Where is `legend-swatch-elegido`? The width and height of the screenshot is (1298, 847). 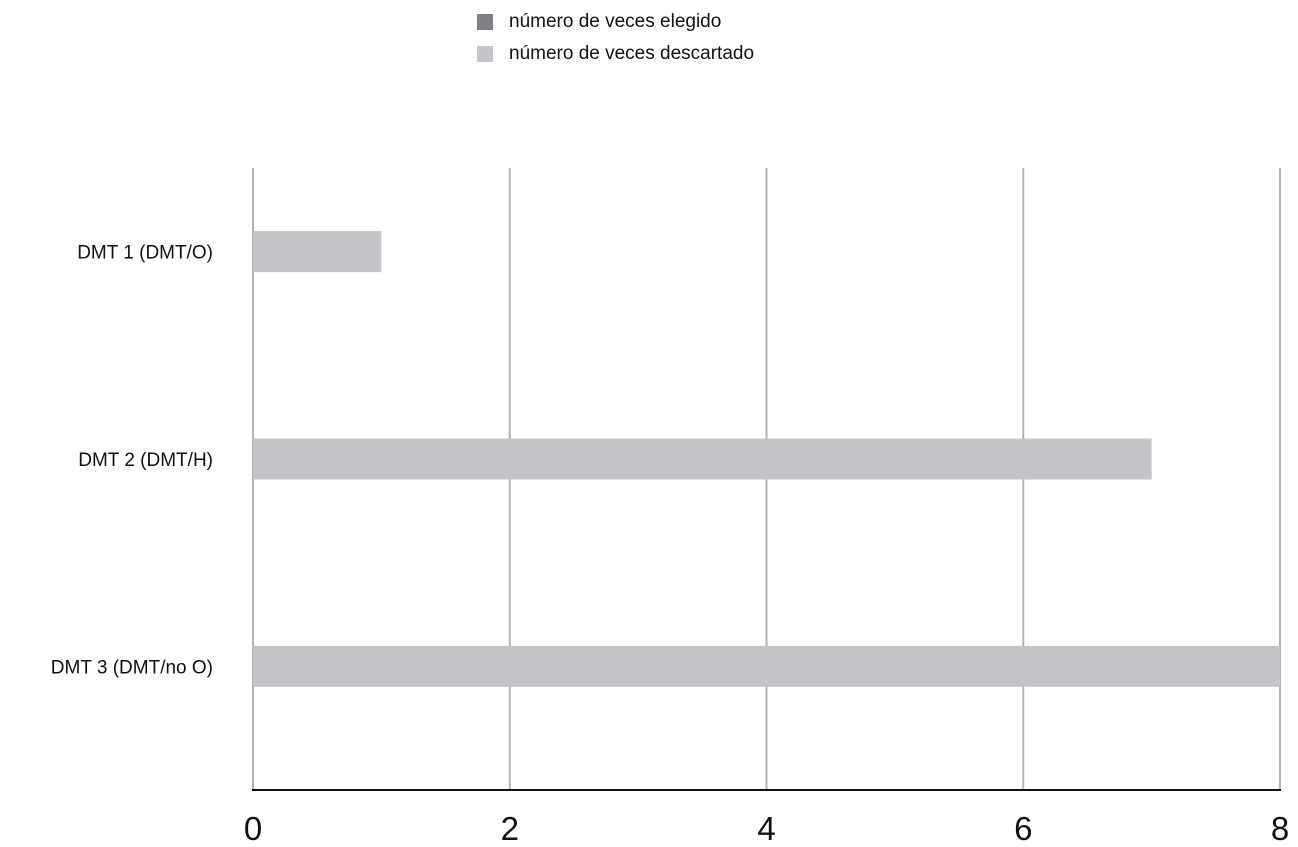 legend-swatch-elegido is located at coordinates (485, 22).